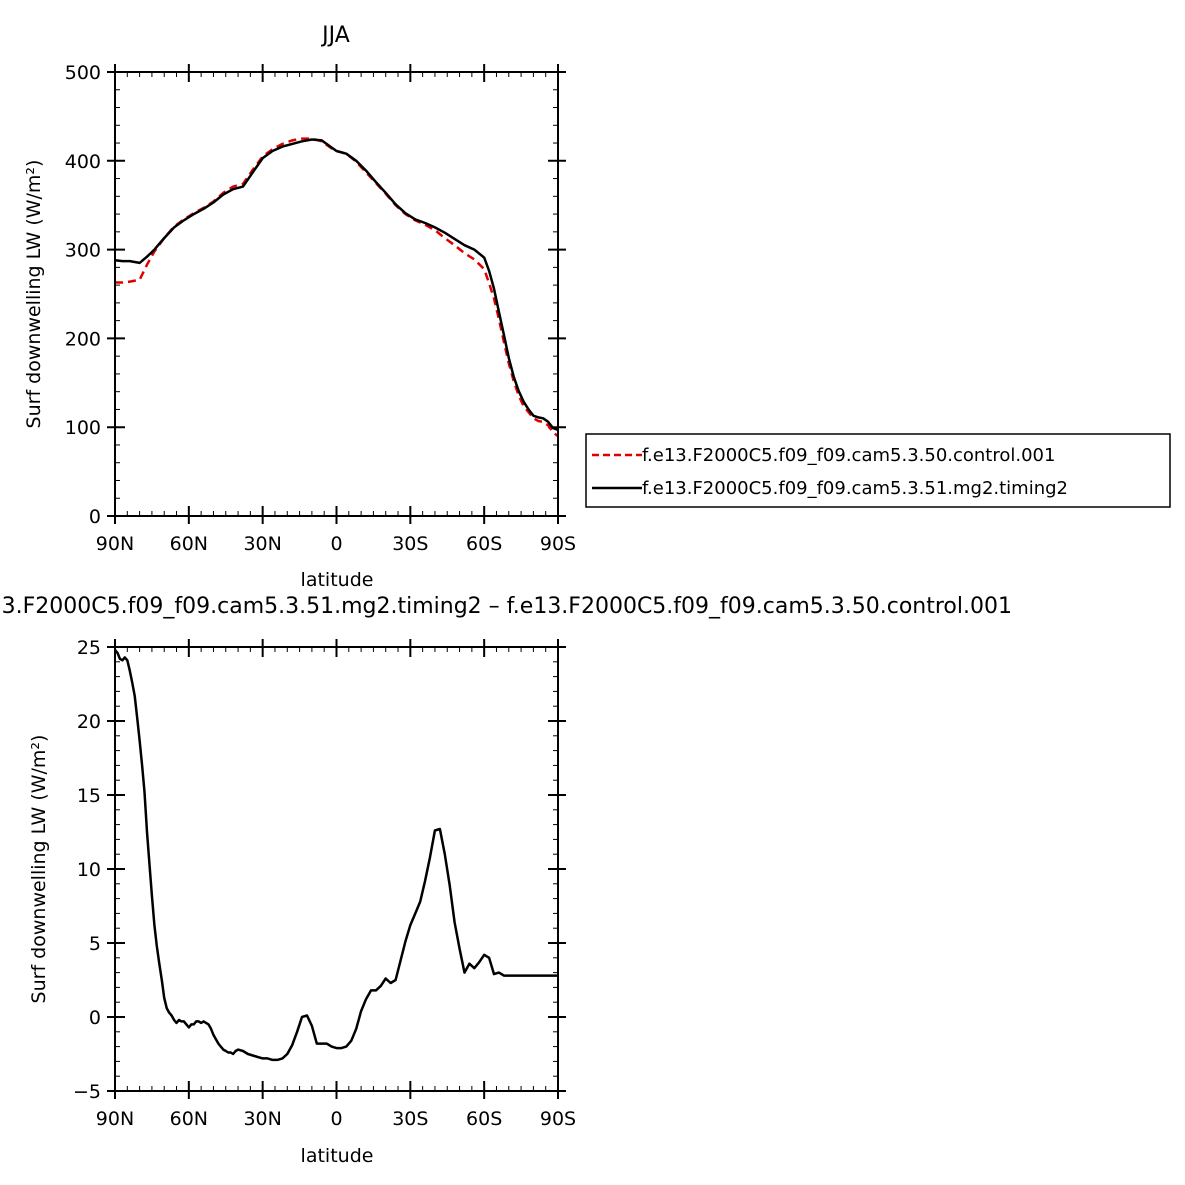 The height and width of the screenshot is (1185, 1185). I want to click on bottom-y-tick-label: 10, so click(89, 870).